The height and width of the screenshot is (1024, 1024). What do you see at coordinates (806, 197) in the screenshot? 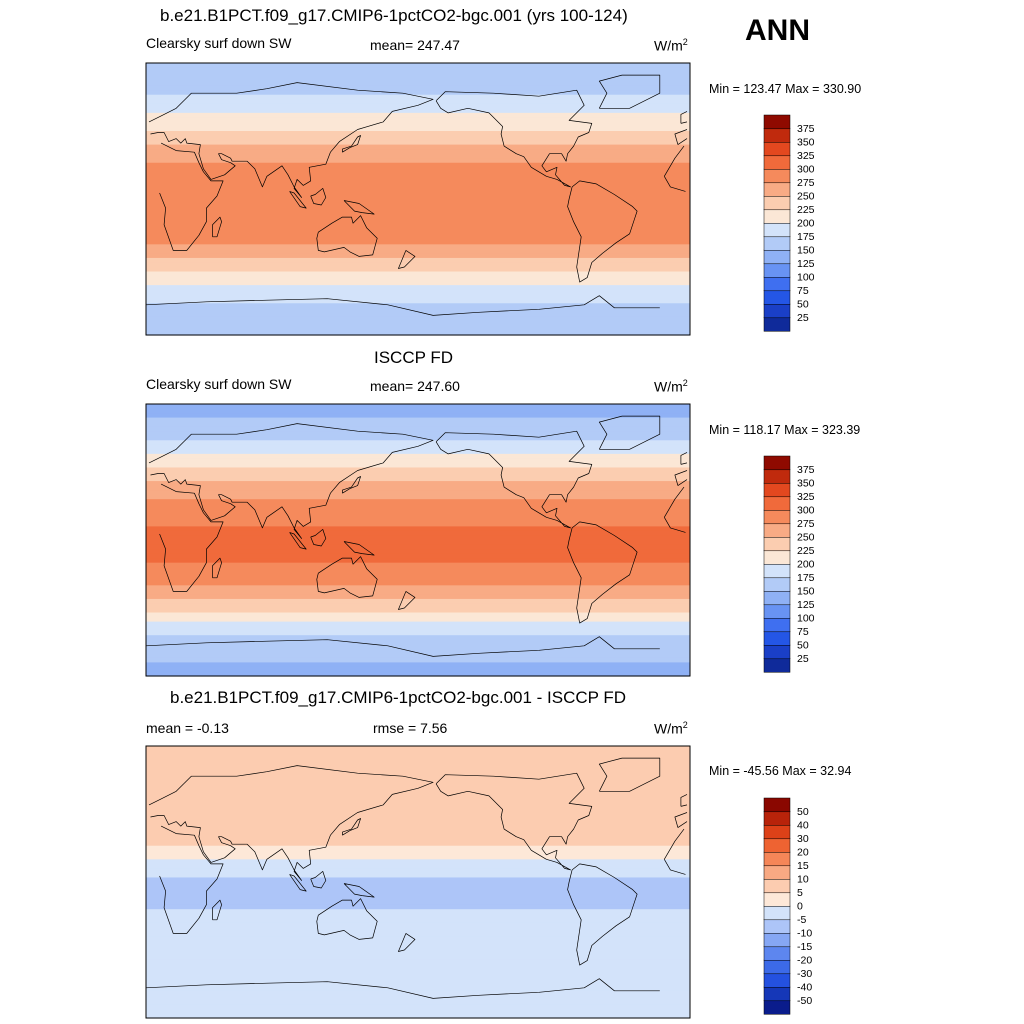
I see `colorbar-tick-label: 250` at bounding box center [806, 197].